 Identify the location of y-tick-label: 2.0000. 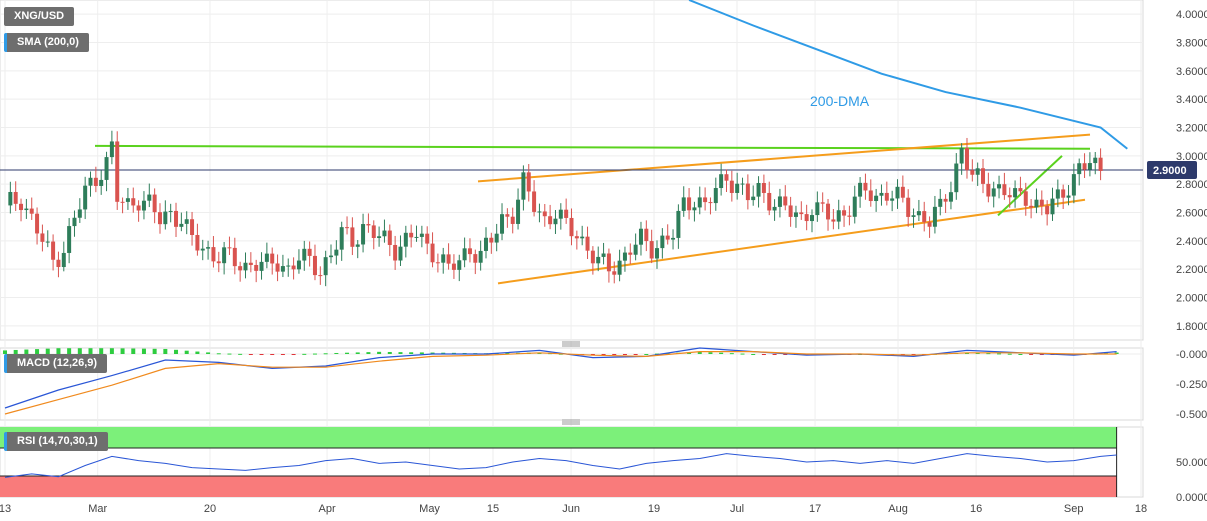
(1191, 299).